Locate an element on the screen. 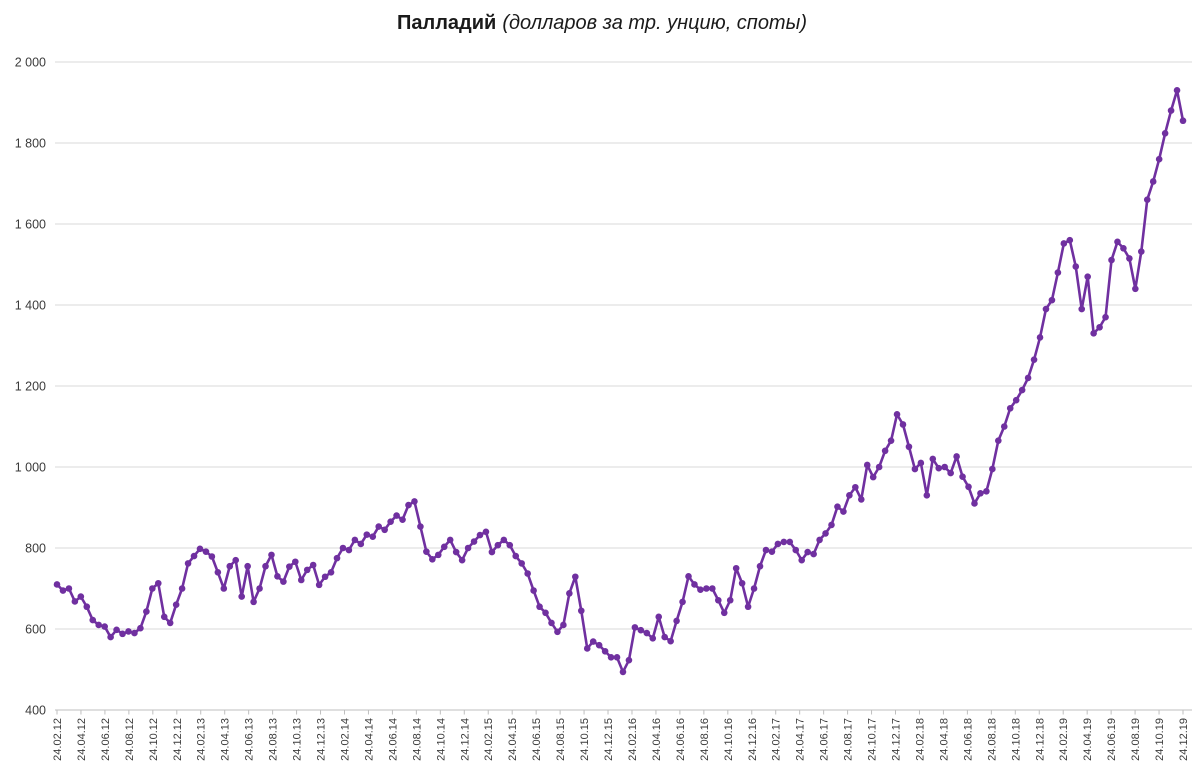 This screenshot has height=778, width=1204. y-axis-tick-label: 1 800 is located at coordinates (30, 144).